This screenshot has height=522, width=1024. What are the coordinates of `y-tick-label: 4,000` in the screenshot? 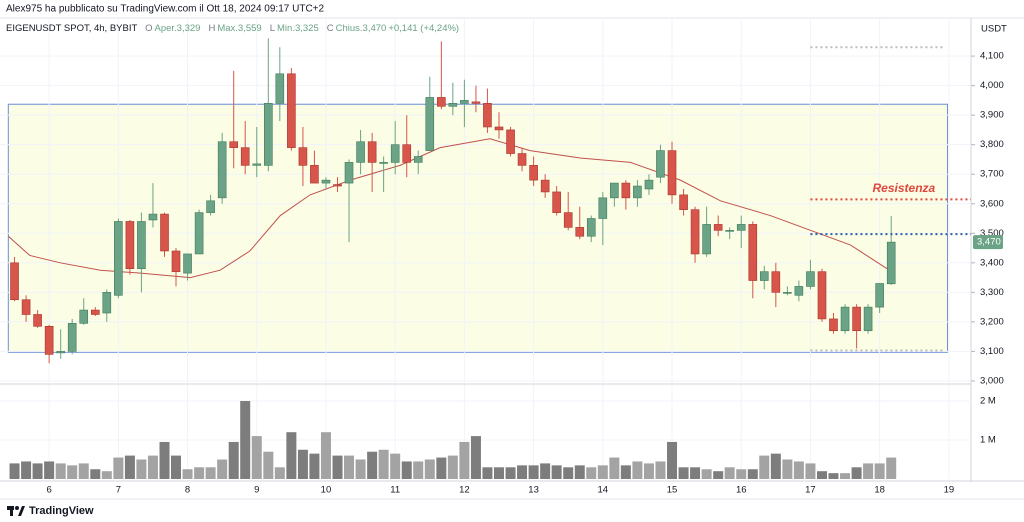 It's located at (992, 85).